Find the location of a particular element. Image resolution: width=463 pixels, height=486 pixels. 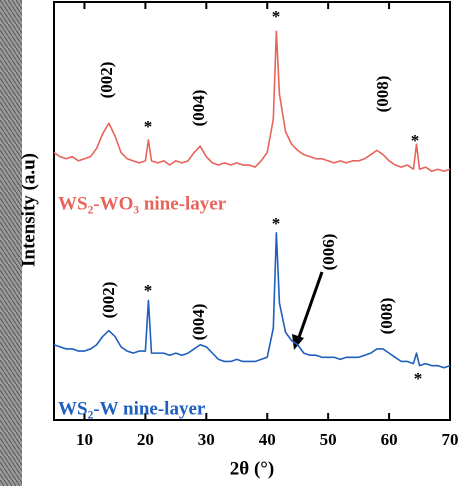

y-axis-label: Intensity (a.u) is located at coordinates (28, 210).